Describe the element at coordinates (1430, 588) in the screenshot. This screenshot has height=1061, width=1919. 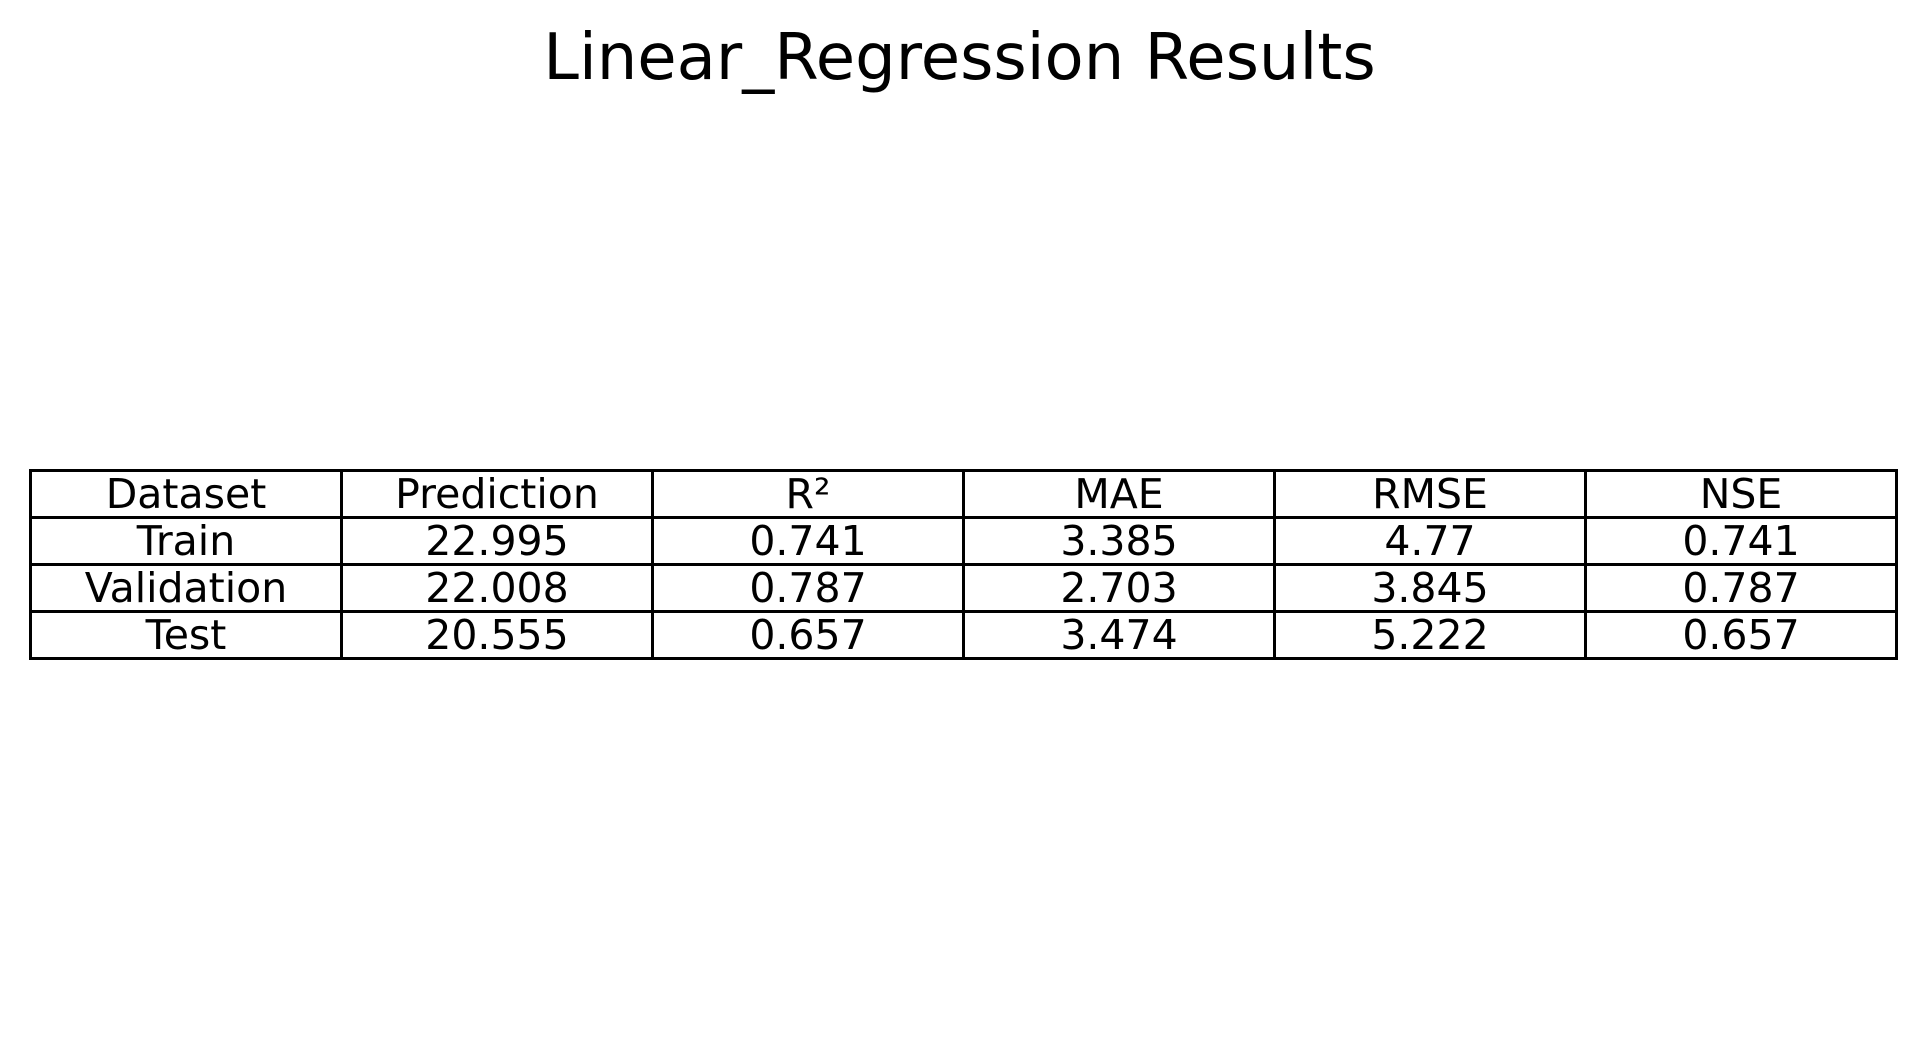
I see `table-cell-rmse: 3.845` at that location.